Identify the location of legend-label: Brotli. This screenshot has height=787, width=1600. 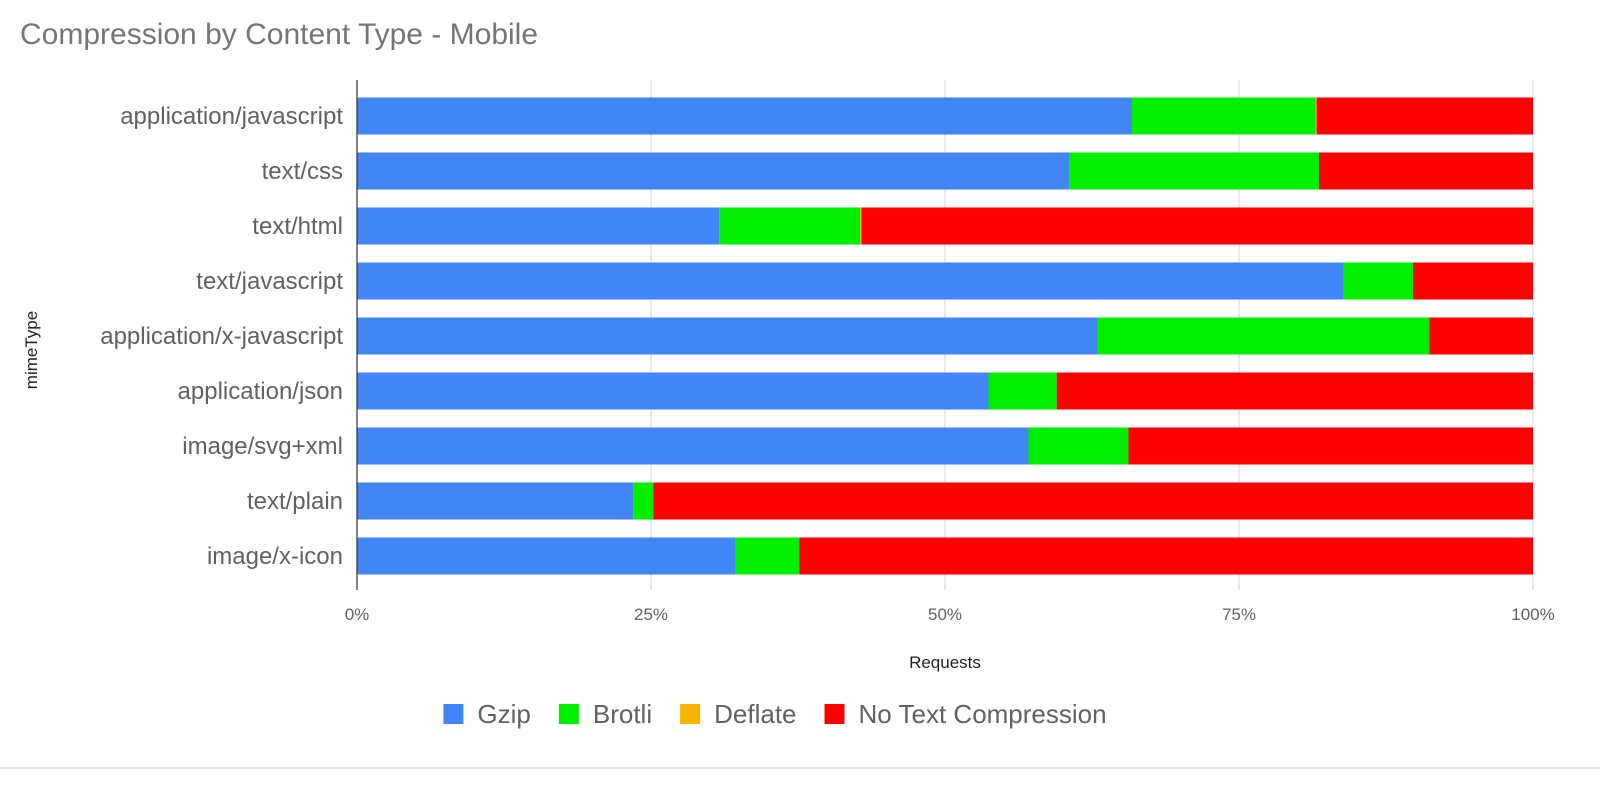
(622, 714).